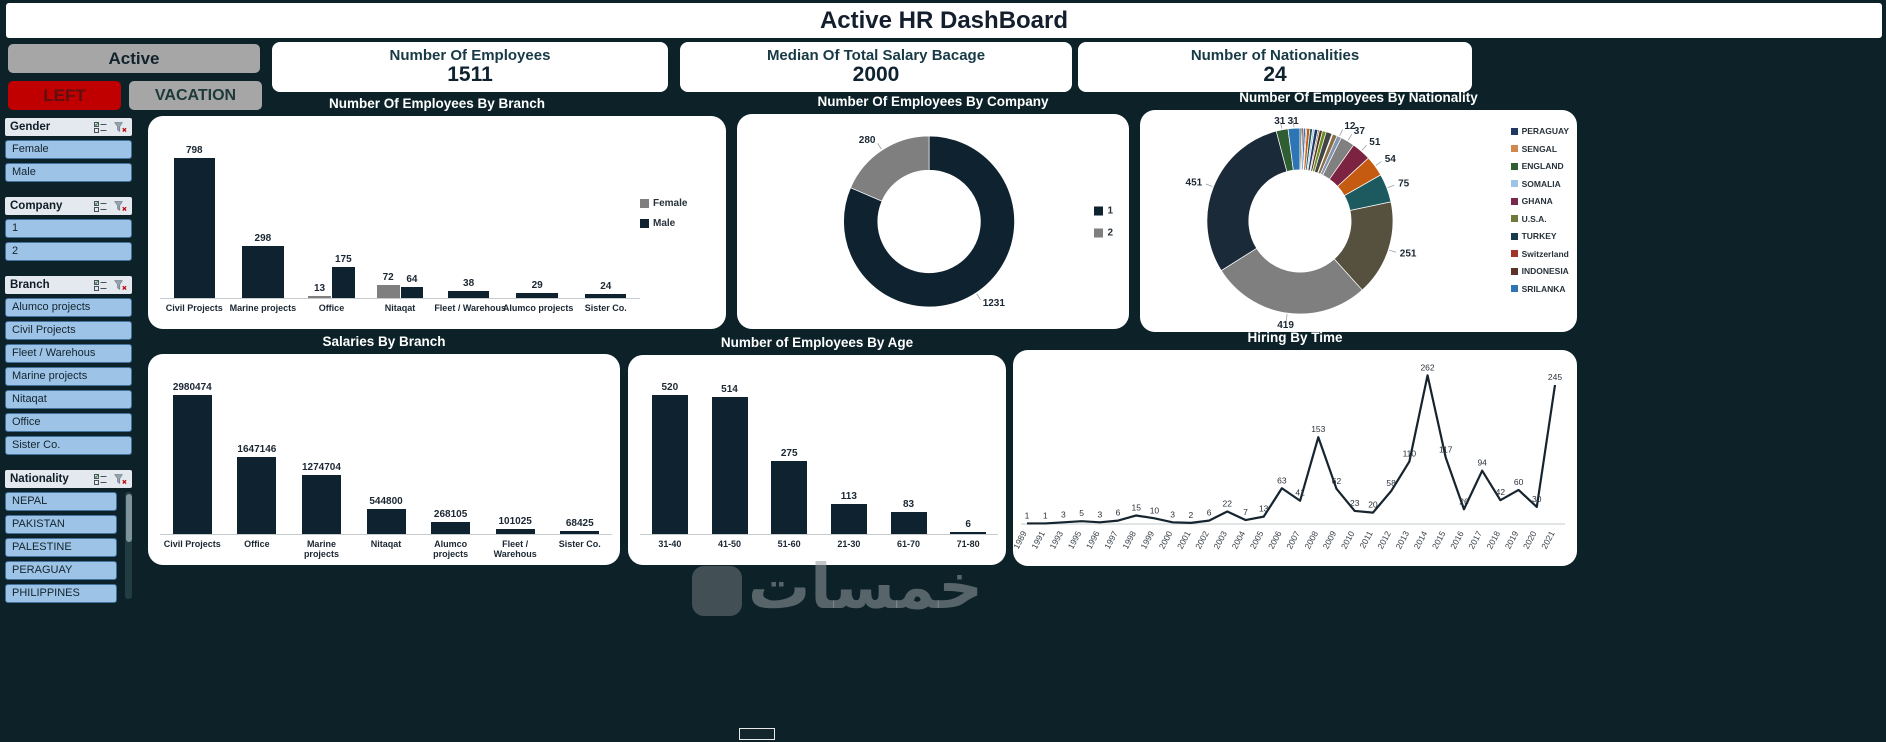  Describe the element at coordinates (68, 149) in the screenshot. I see `slicer-item: Female` at that location.